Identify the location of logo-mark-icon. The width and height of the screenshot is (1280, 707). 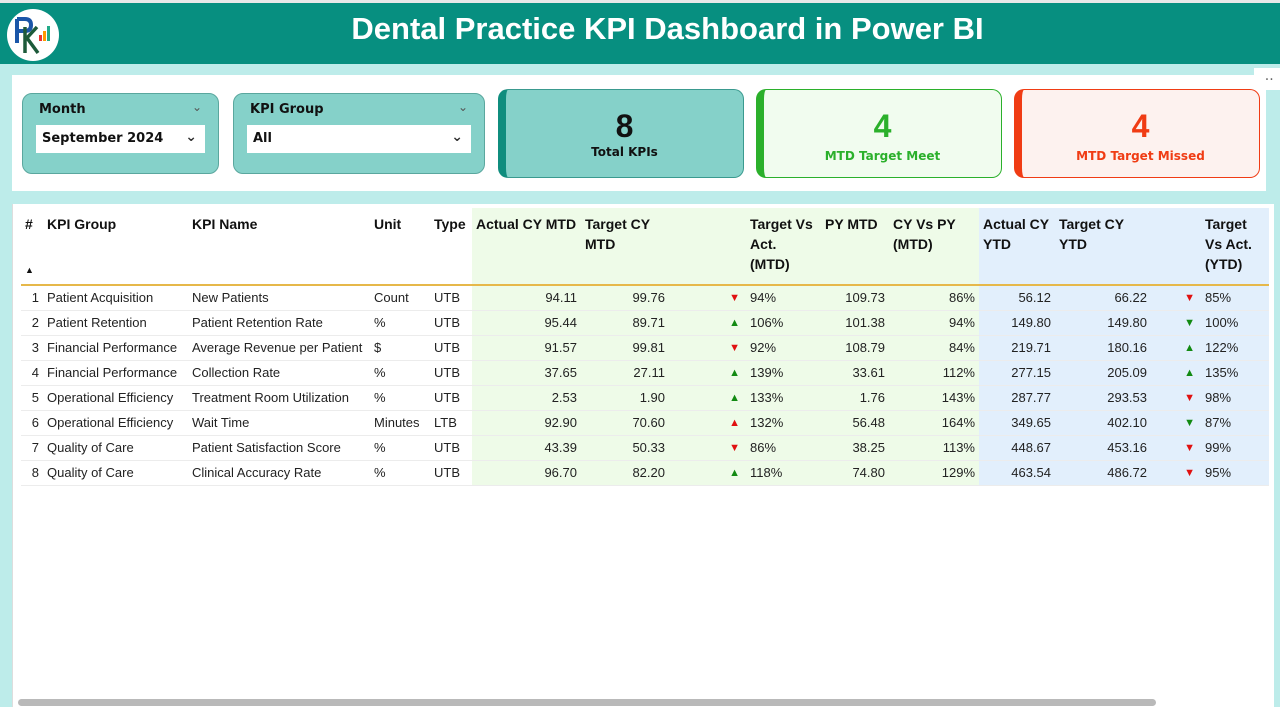
(32, 36).